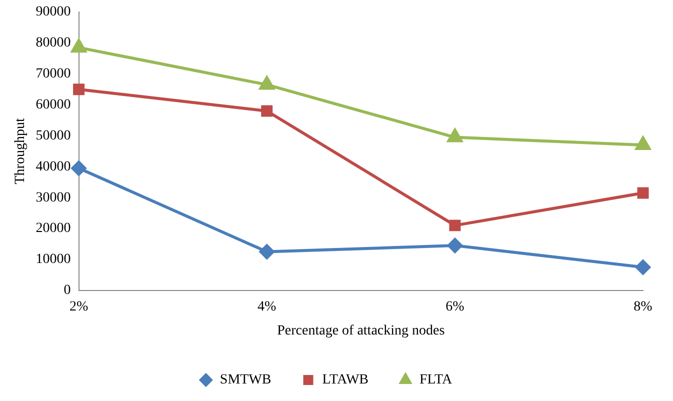 The image size is (673, 401). What do you see at coordinates (53, 260) in the screenshot?
I see `y-tick-label: 10000` at bounding box center [53, 260].